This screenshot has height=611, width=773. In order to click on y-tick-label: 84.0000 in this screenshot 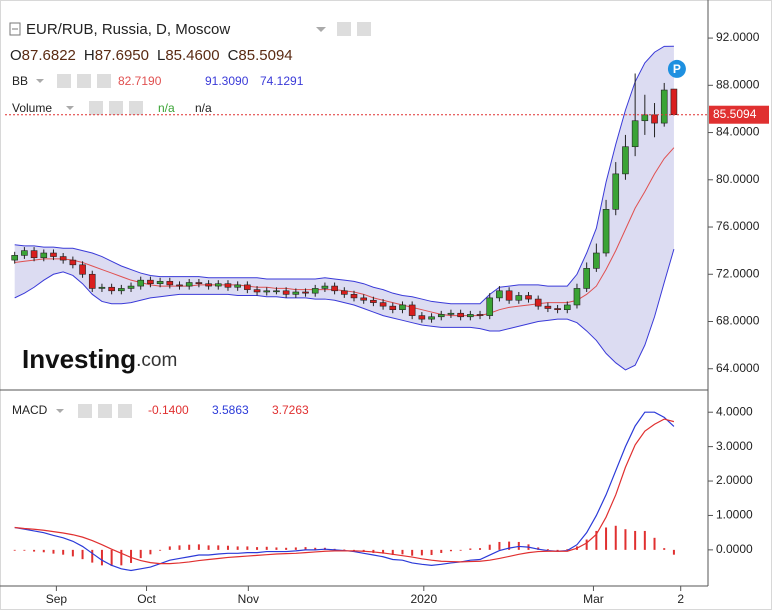, I will do `click(738, 132)`.